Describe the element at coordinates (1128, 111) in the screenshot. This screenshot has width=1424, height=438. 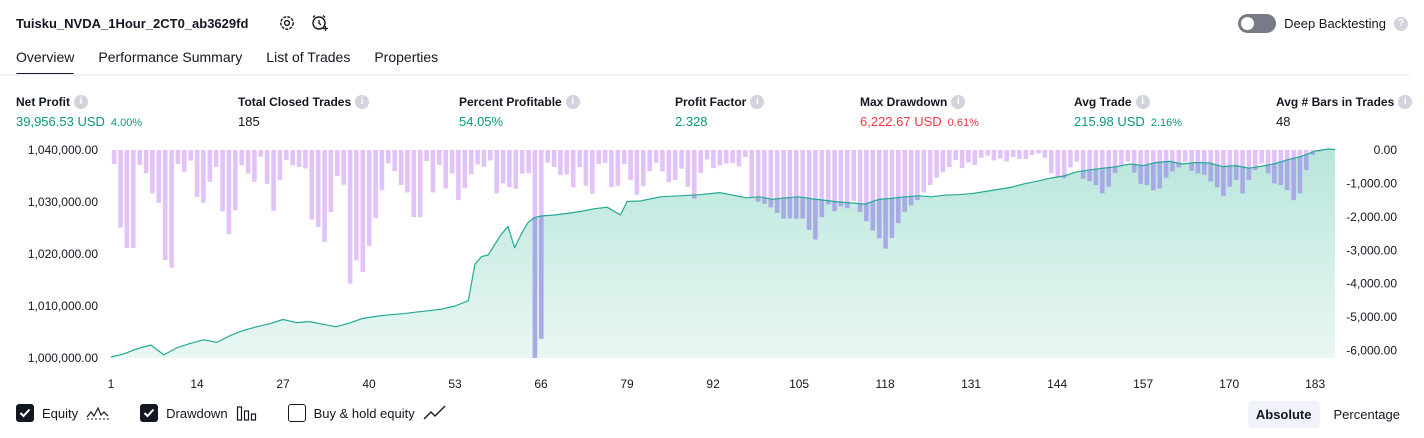
I see `stat-avg-trade: Avg Trade i 215.98 USD 2.16%` at that location.